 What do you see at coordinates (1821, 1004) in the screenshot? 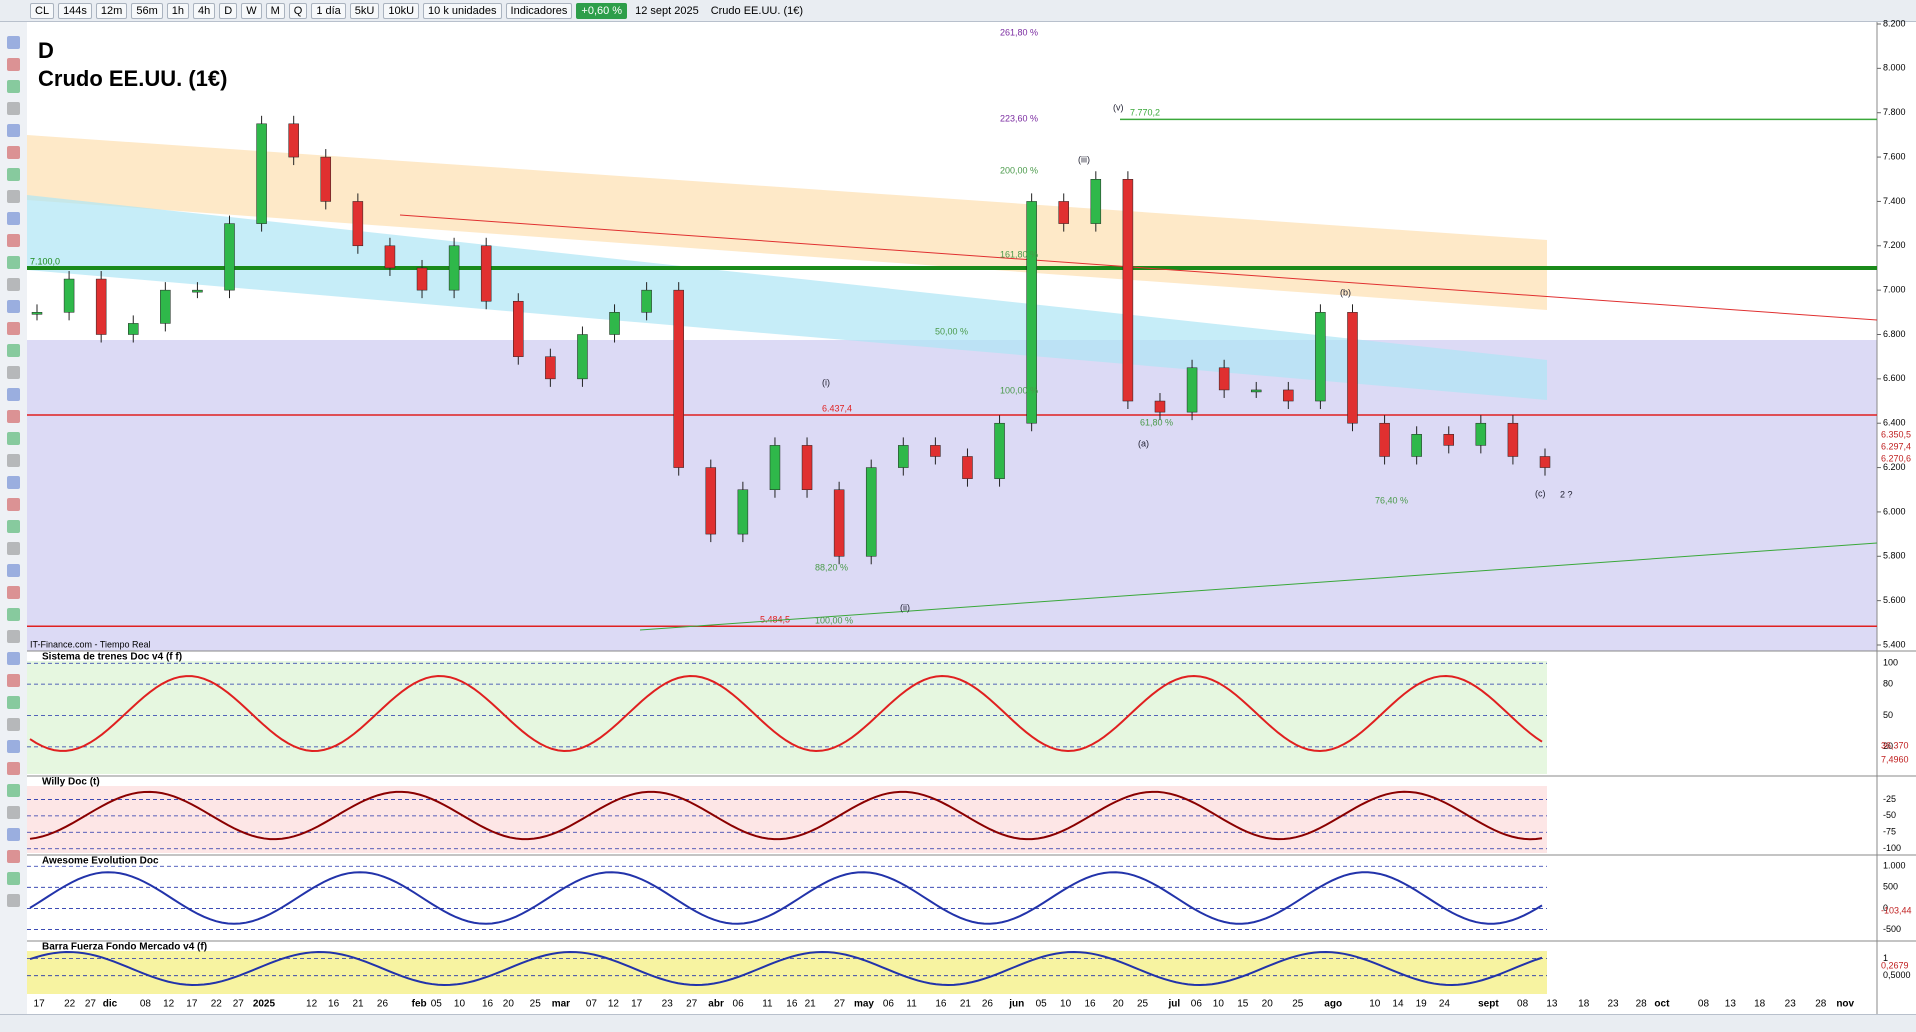
I see `x-tick-label: 28` at bounding box center [1821, 1004].